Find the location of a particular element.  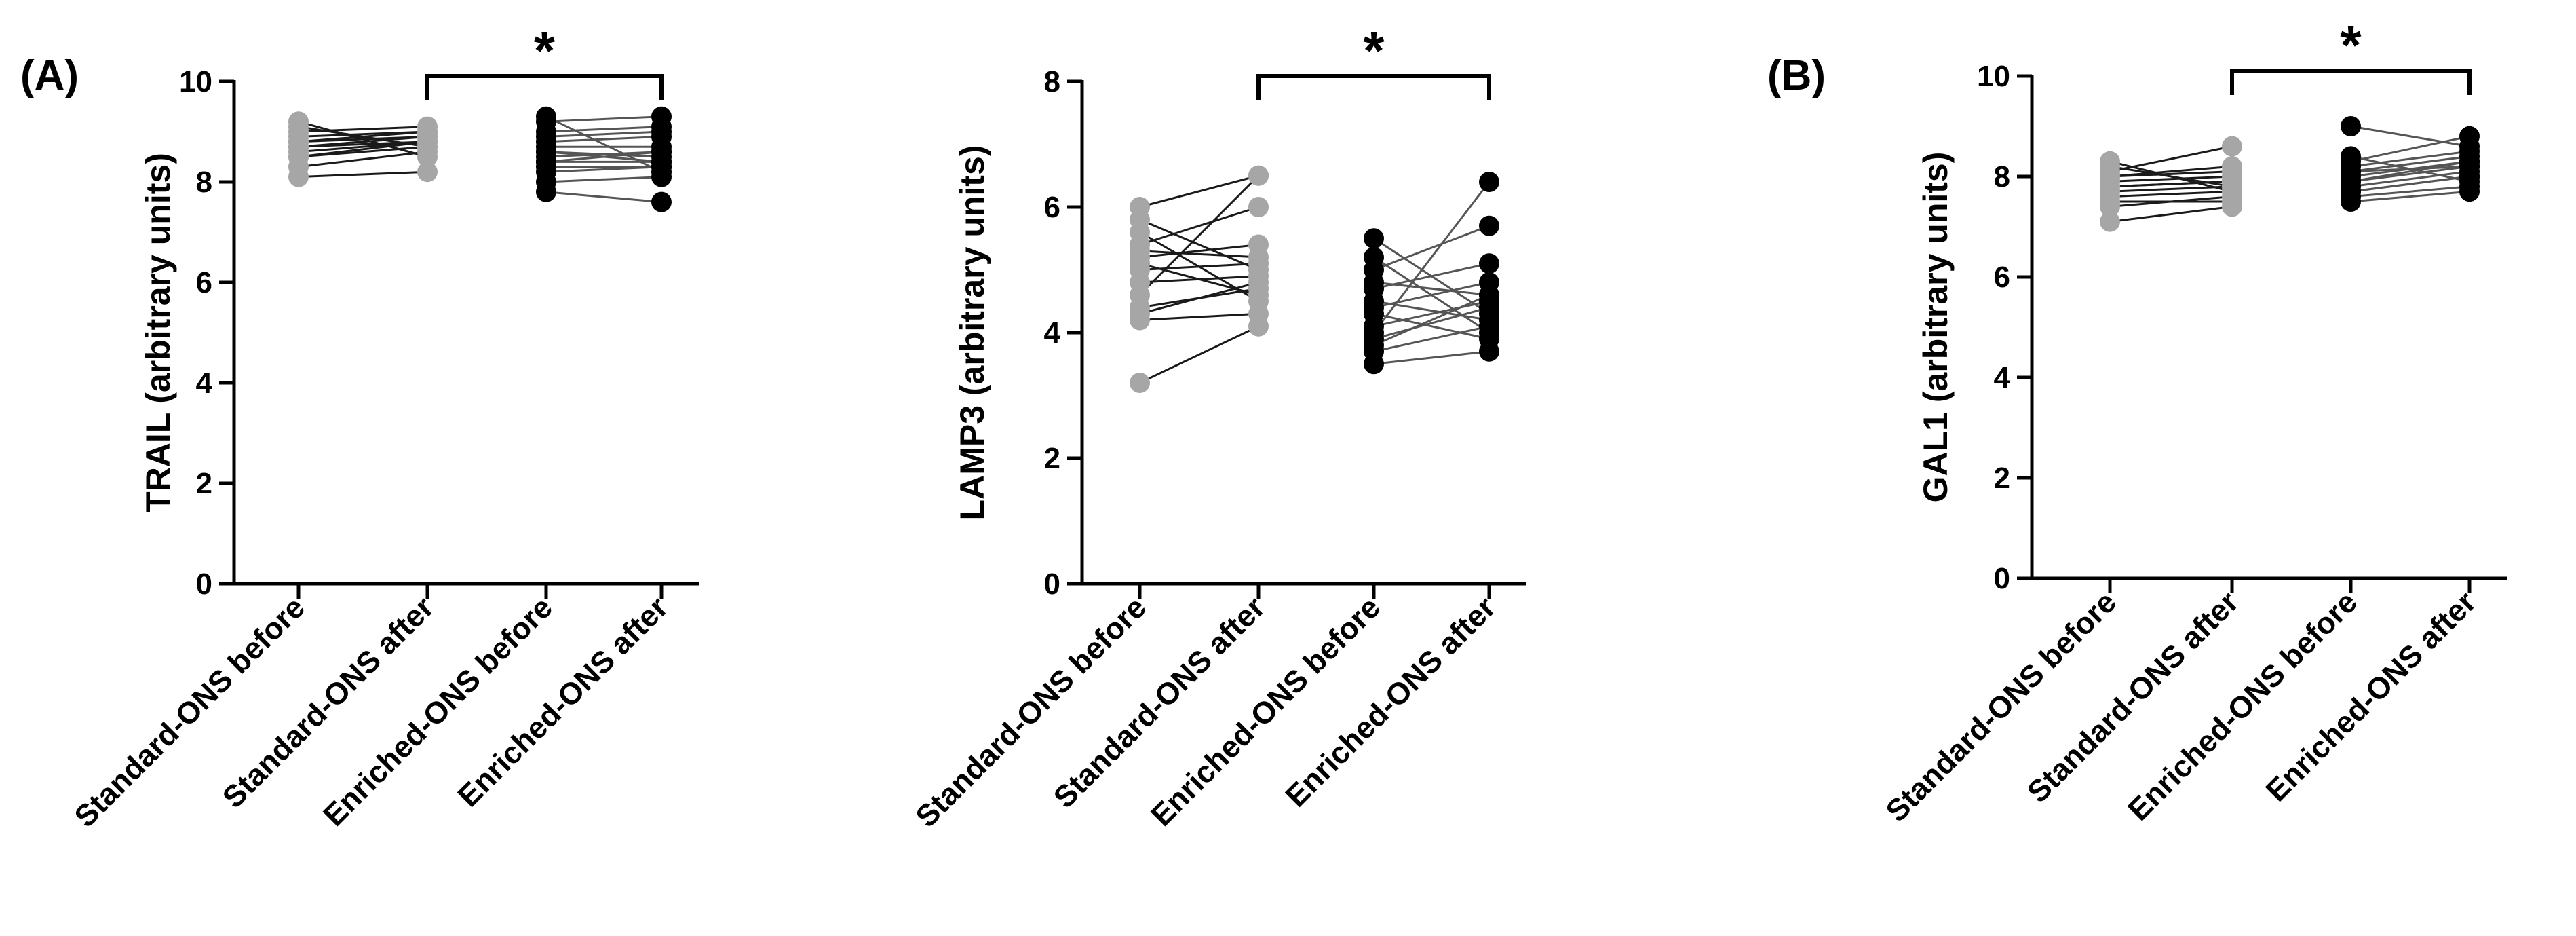

panel-label: (A) is located at coordinates (49, 76).